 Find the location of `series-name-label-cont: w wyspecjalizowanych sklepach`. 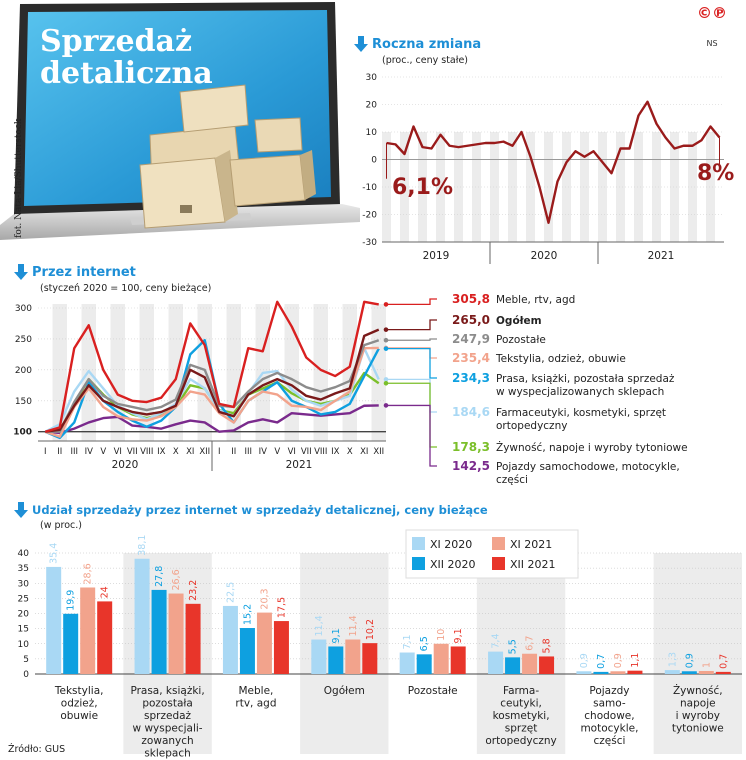

series-name-label-cont: w wyspecjalizowanych sklepach is located at coordinates (580, 392).